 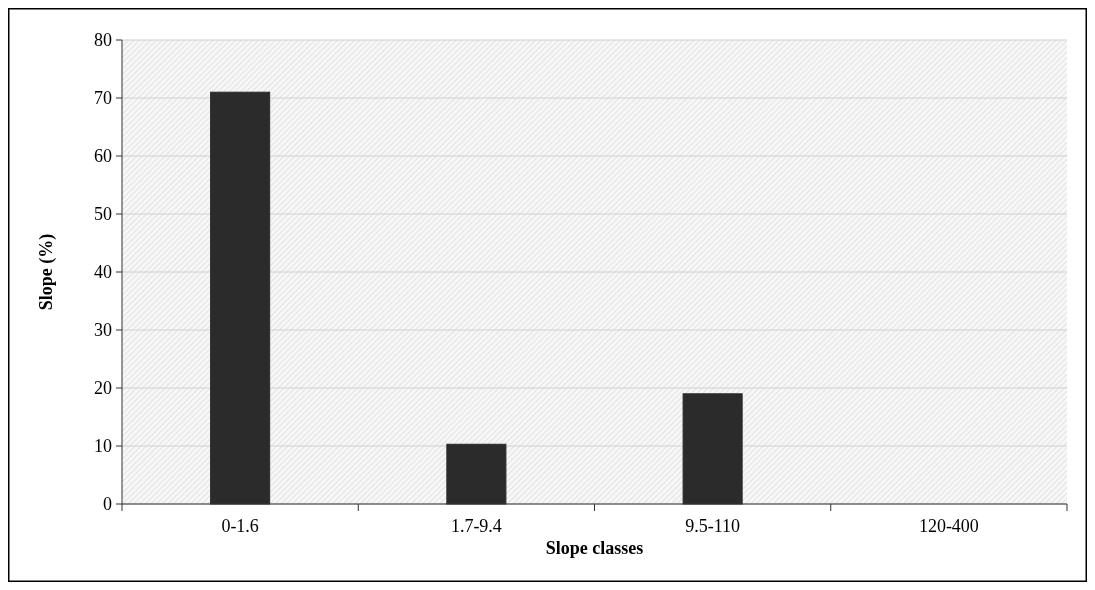 What do you see at coordinates (240, 526) in the screenshot?
I see `x-tick-label: 0-1.6` at bounding box center [240, 526].